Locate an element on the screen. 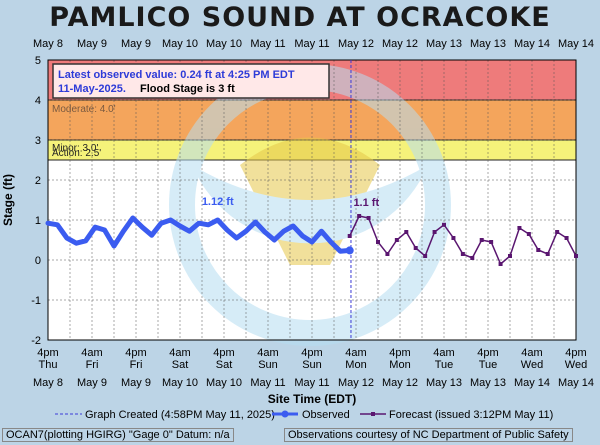 The image size is (600, 445). observed-peak-label: 1.12 ft is located at coordinates (218, 202).